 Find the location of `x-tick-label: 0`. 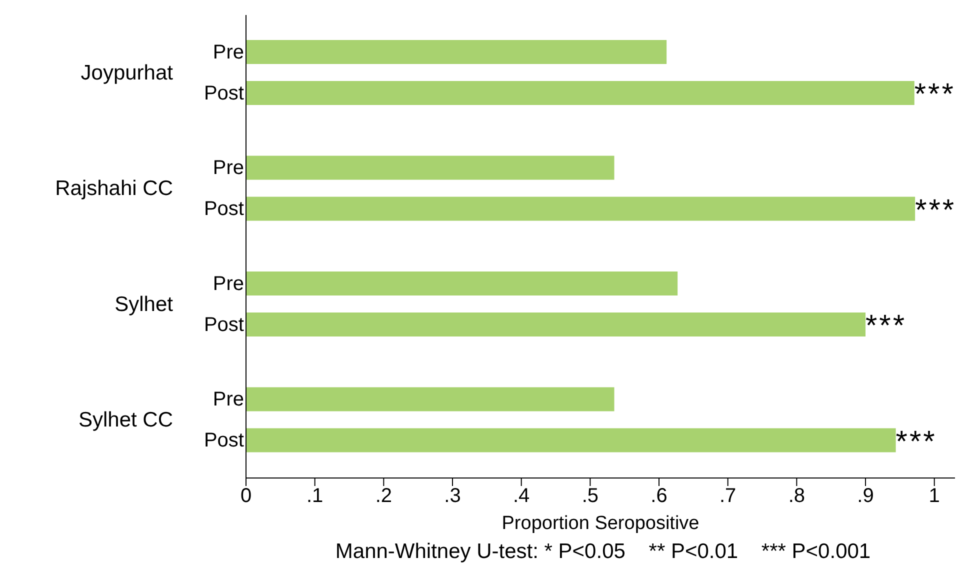

x-tick-label: 0 is located at coordinates (246, 496).